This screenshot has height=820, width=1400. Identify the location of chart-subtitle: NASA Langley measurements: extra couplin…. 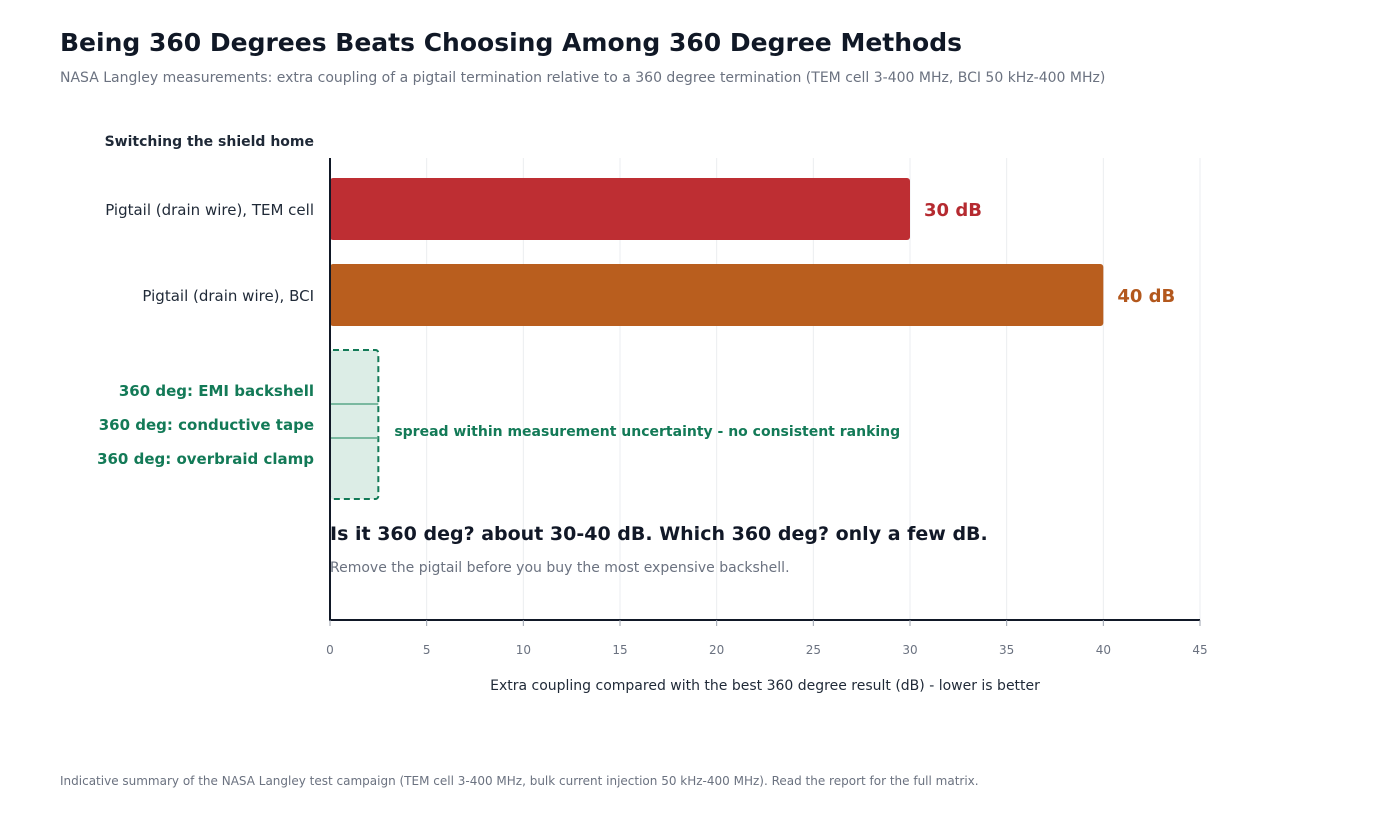
(583, 78).